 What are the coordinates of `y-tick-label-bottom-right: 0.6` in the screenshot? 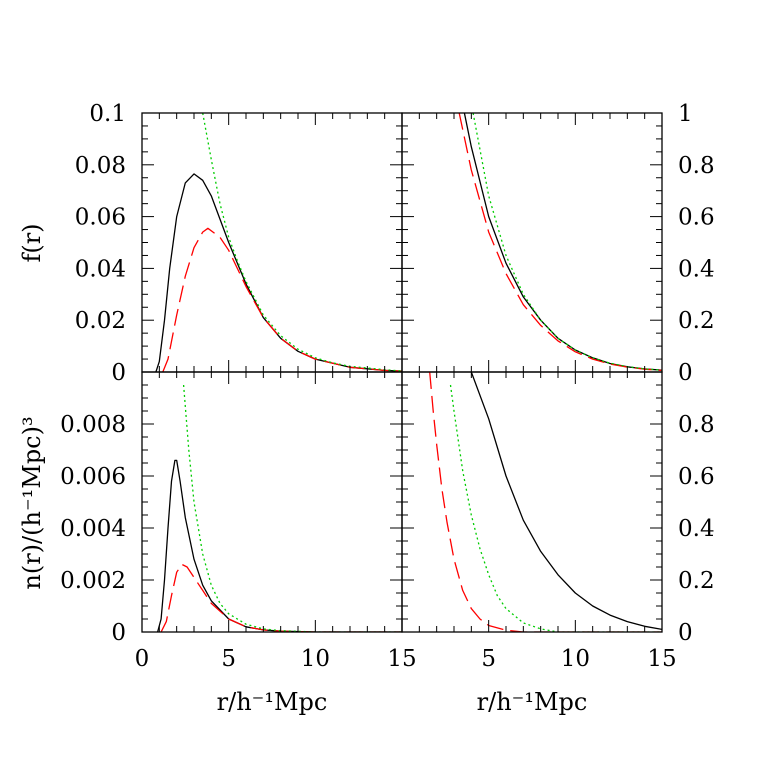 It's located at (696, 477).